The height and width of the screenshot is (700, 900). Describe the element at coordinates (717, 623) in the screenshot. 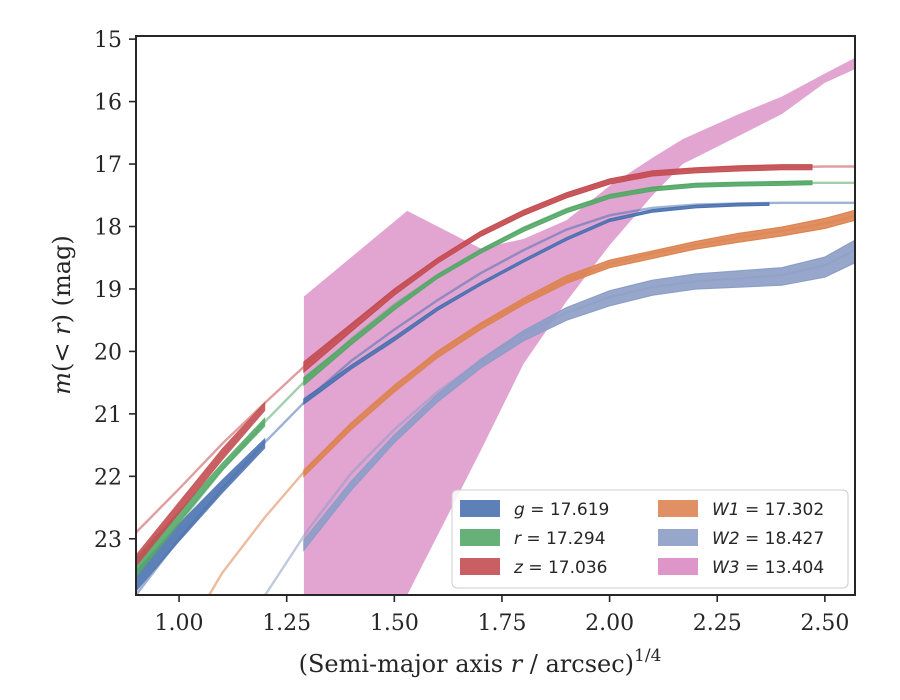

I see `x-tick-label: 2.25` at that location.